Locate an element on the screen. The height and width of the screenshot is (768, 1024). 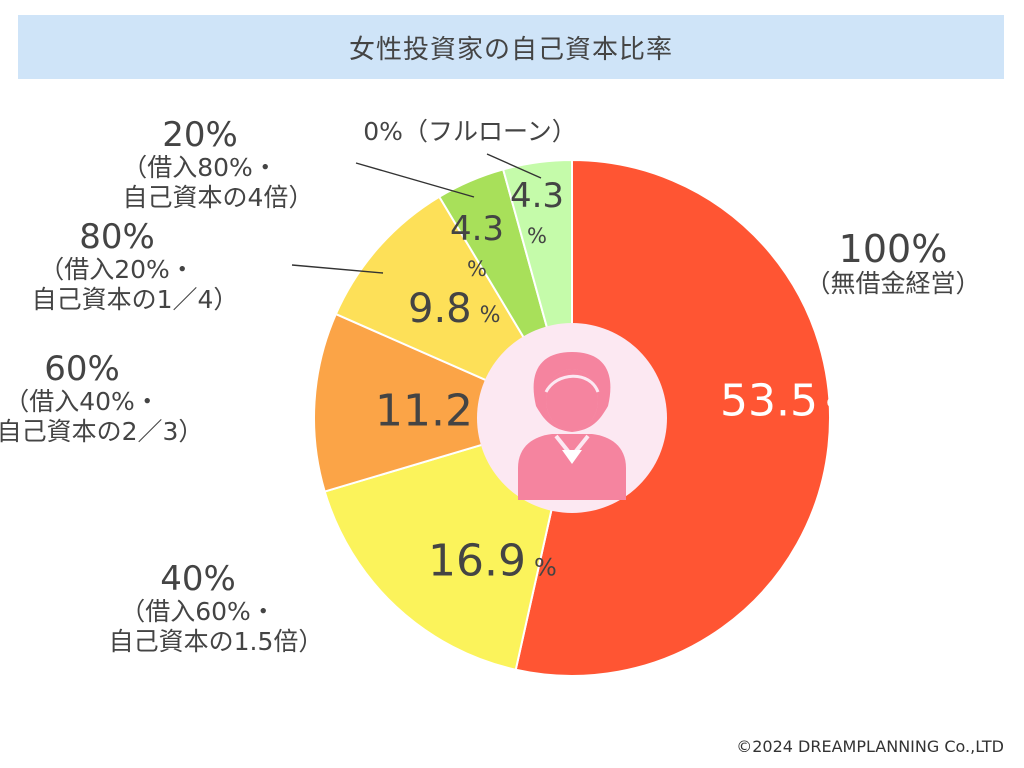
category-sublabel: （無借金経営） is located at coordinates (892, 283).